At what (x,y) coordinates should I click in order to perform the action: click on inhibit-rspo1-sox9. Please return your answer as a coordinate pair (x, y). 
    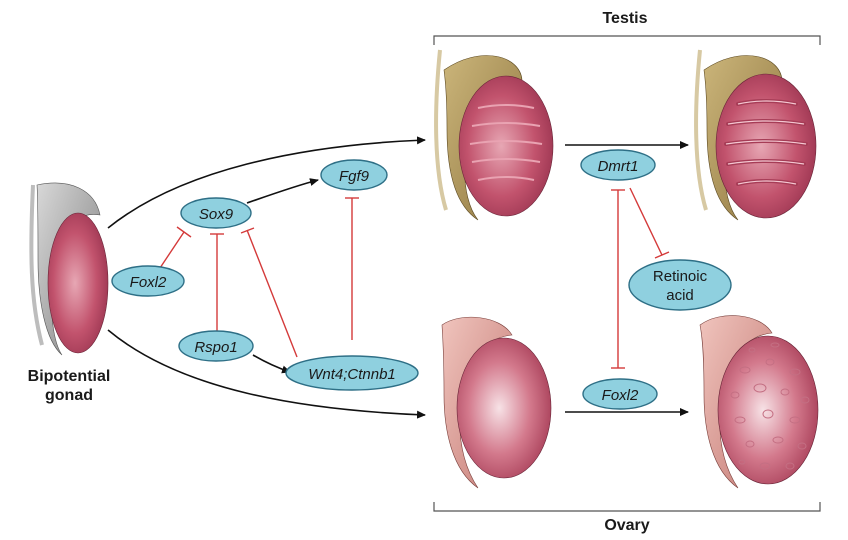
    Looking at the image, I should click on (217, 282).